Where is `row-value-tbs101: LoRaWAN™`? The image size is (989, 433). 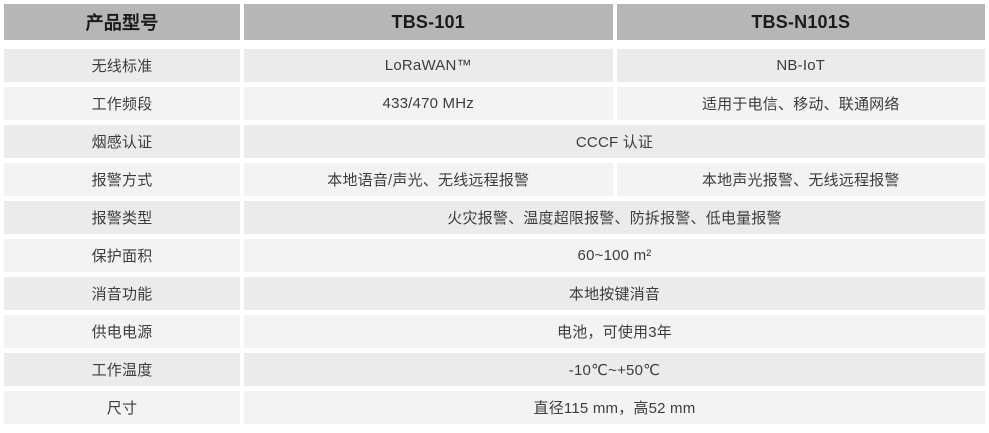 row-value-tbs101: LoRaWAN™ is located at coordinates (428, 65).